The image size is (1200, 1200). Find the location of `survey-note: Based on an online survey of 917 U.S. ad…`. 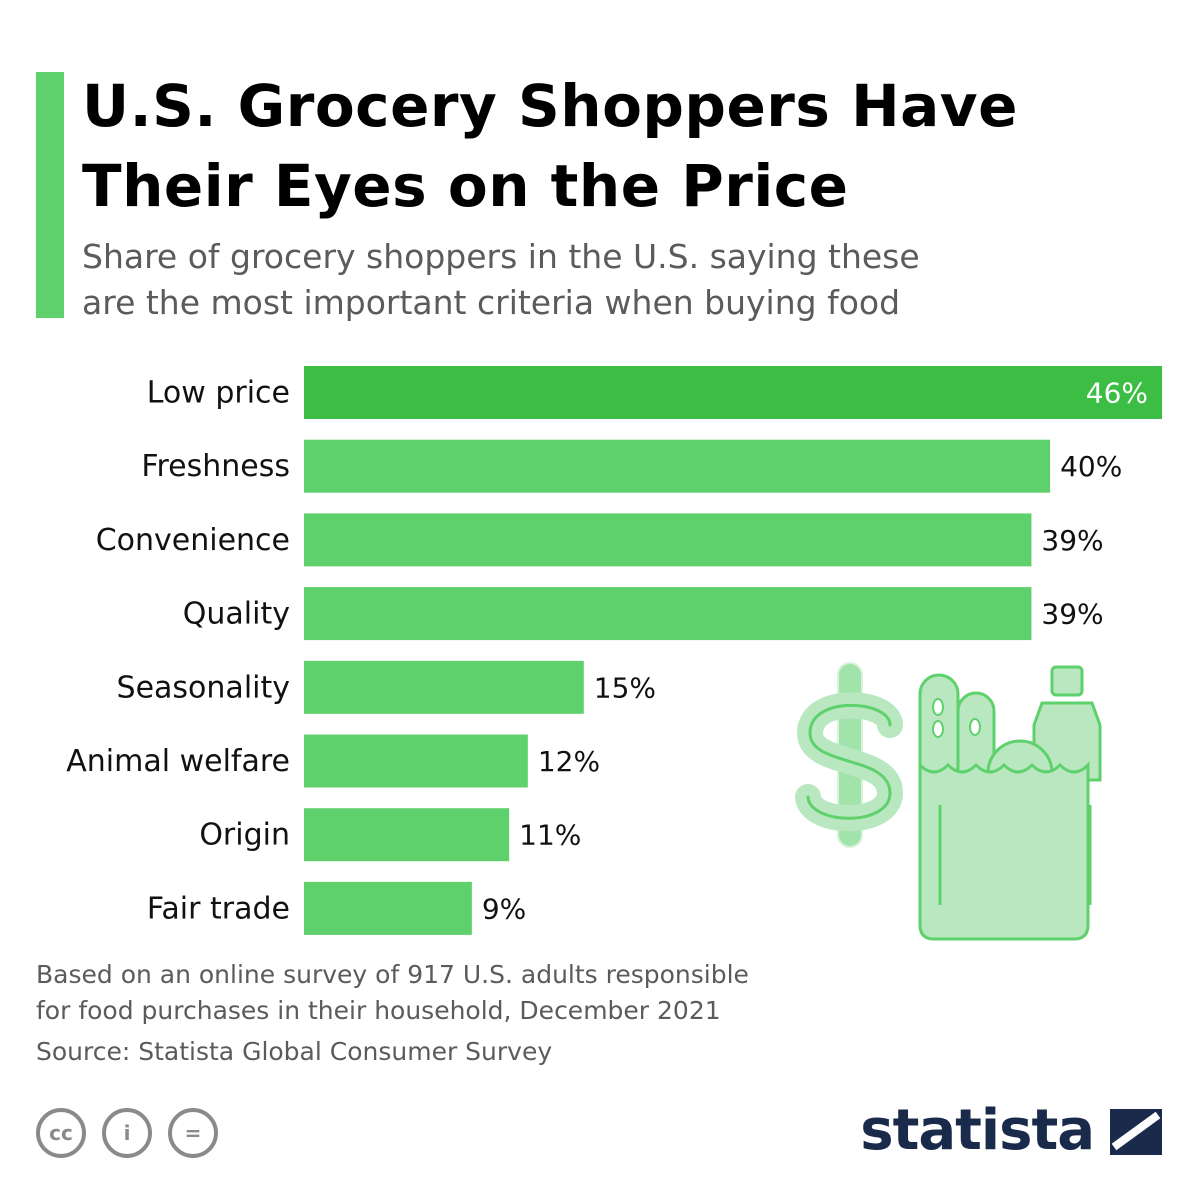

survey-note: Based on an online survey of 917 U.S. ad… is located at coordinates (486, 993).